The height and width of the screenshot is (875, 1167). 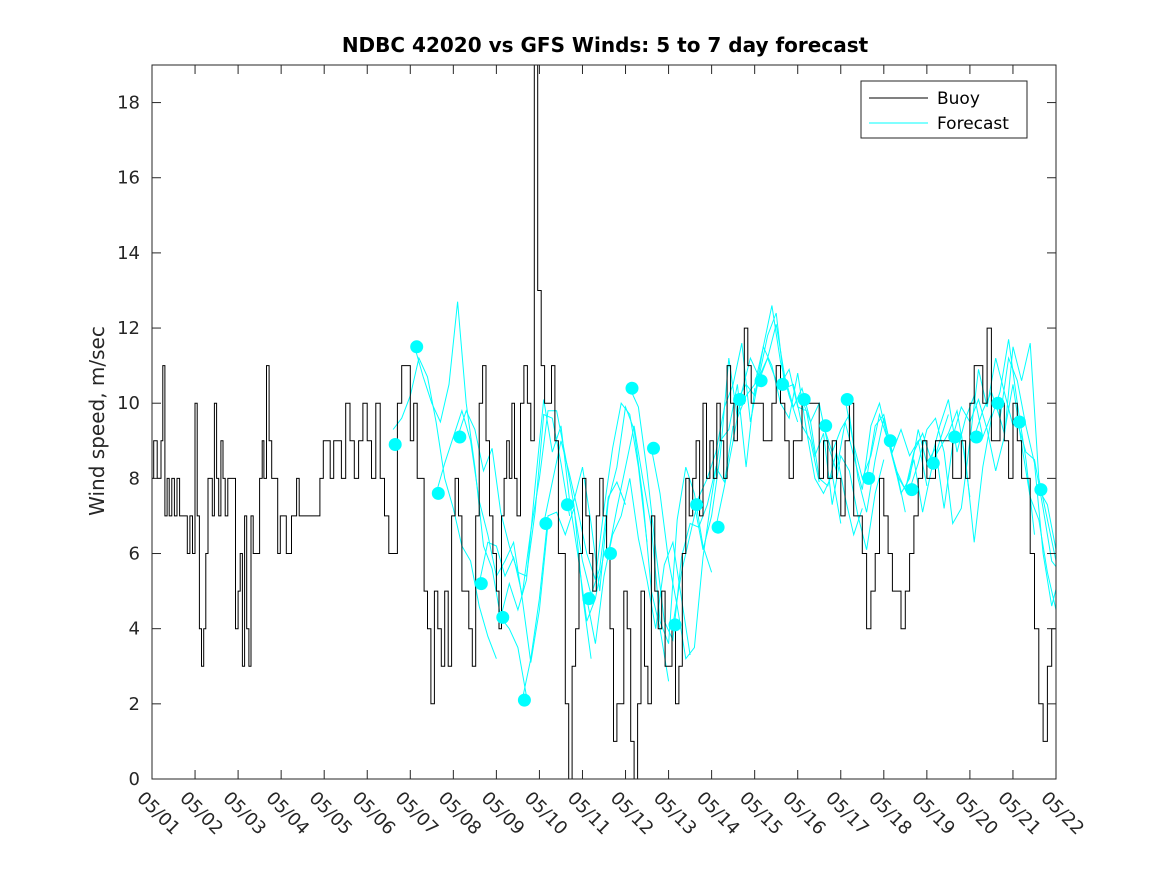 I want to click on y-tick-label: 12, so click(x=128, y=328).